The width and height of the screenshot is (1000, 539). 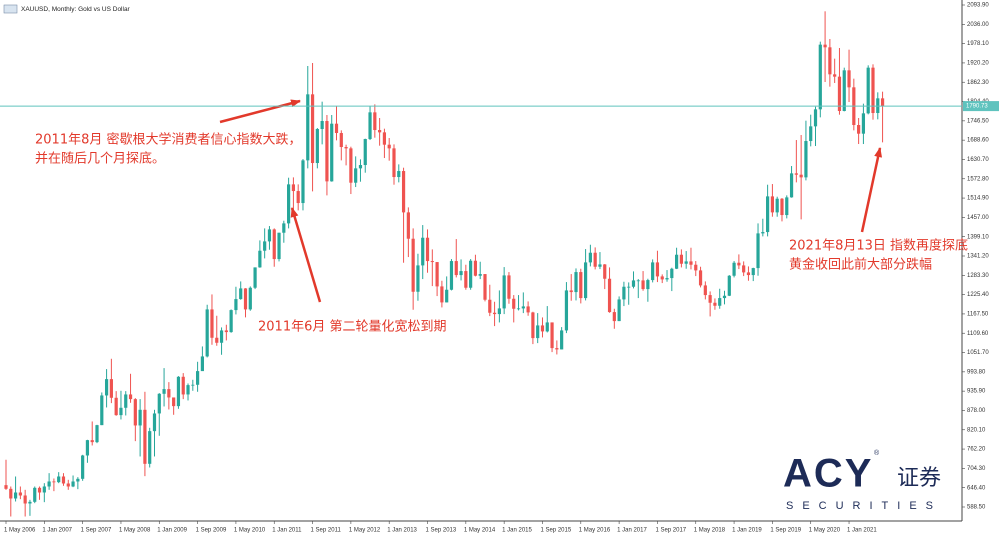 I want to click on y-tick-label: 1167.50, so click(x=978, y=314).